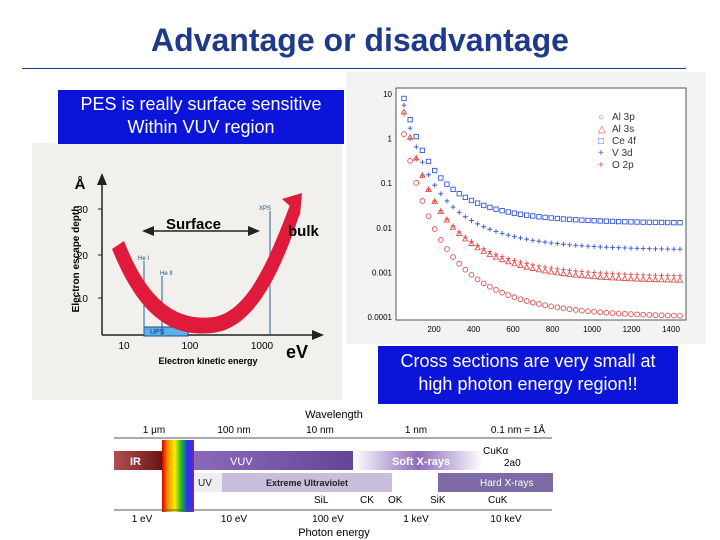  I want to click on vuv-band, so click(296, 460).